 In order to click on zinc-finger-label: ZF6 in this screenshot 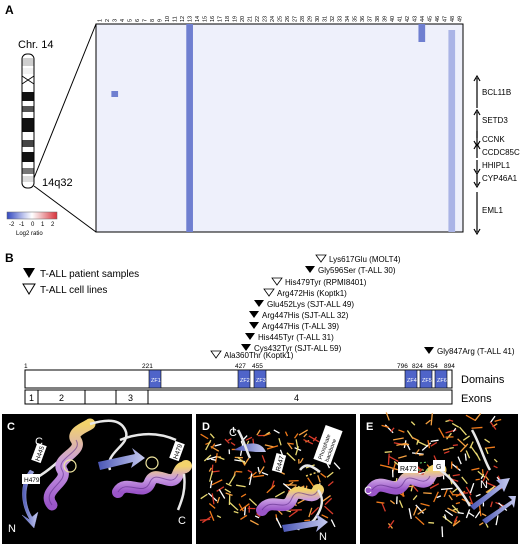, I will do `click(442, 381)`.